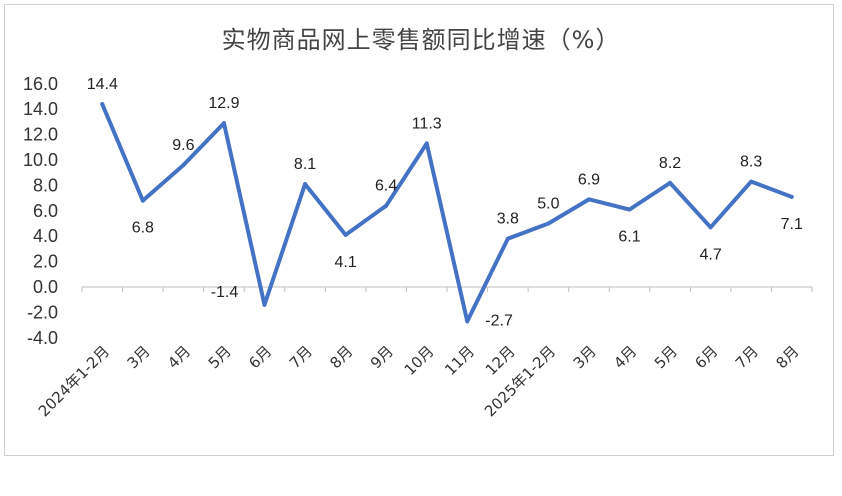  I want to click on y-tick-label: -4.0, so click(42, 338).